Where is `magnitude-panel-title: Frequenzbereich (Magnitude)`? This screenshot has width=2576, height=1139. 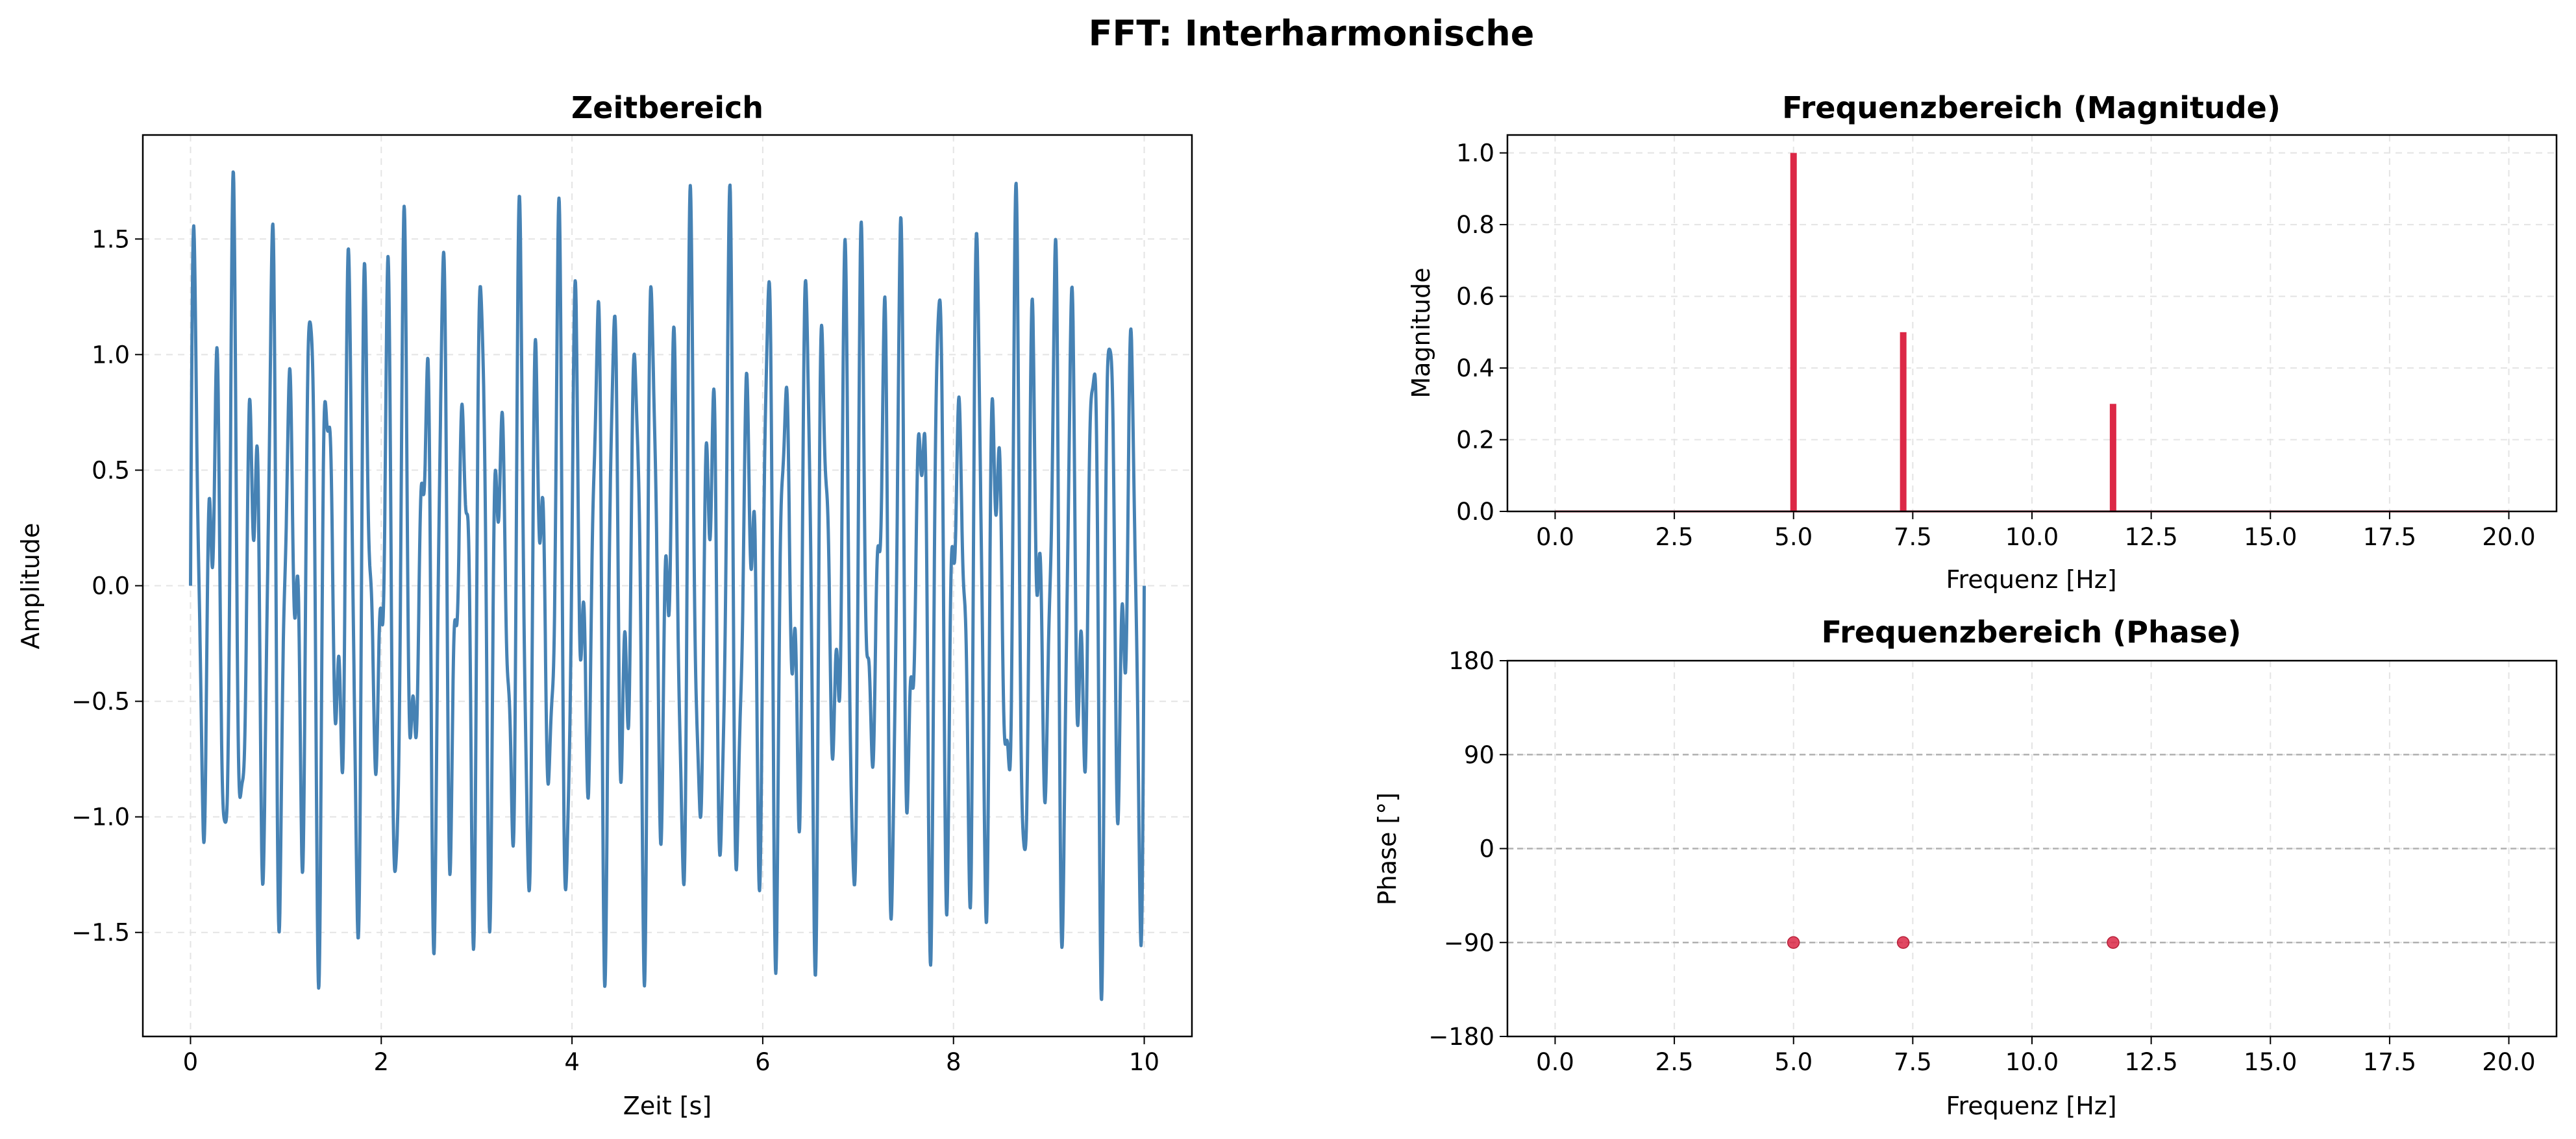
magnitude-panel-title: Frequenzbereich (Magnitude) is located at coordinates (2031, 107).